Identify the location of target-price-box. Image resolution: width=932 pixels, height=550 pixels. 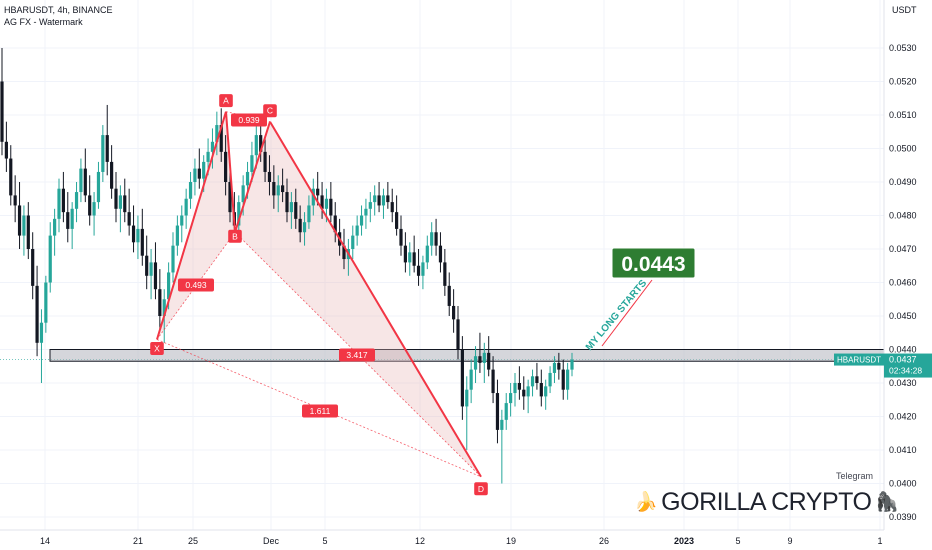
(653, 263).